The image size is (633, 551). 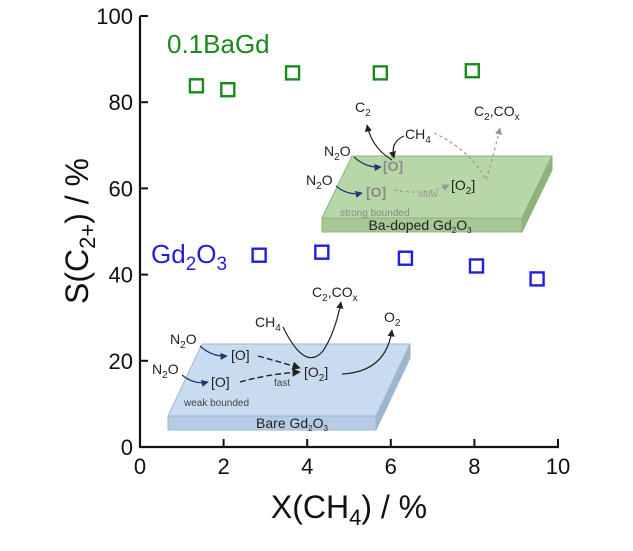 I want to click on x-tick-label: 10, so click(x=558, y=466).